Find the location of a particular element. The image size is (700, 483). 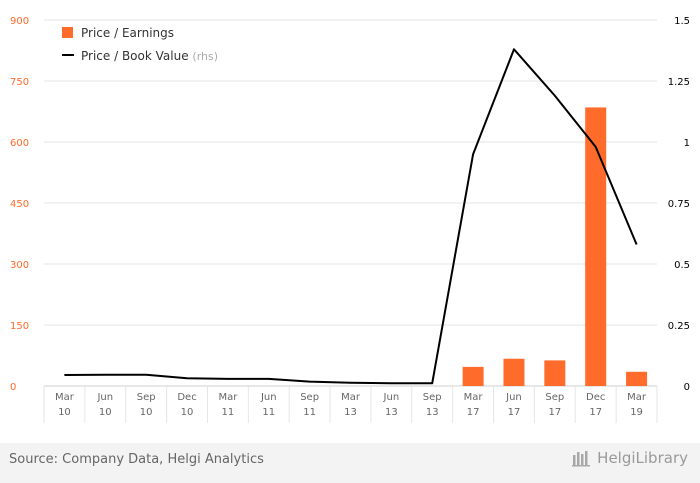

brand-logo: HelgiLibrary is located at coordinates (630, 458).